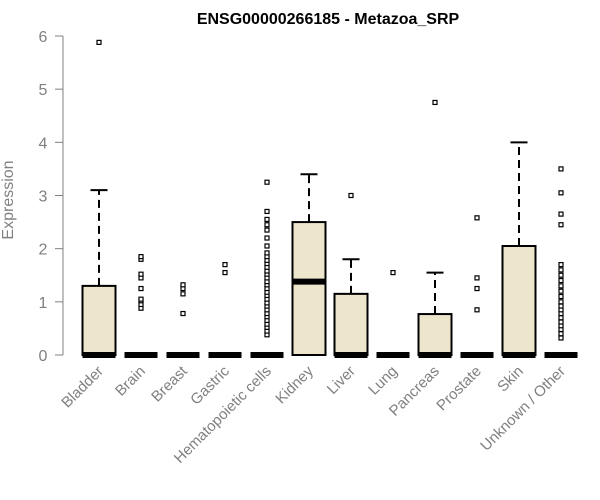 The height and width of the screenshot is (500, 600). I want to click on y-tick-label: 0, so click(43, 356).